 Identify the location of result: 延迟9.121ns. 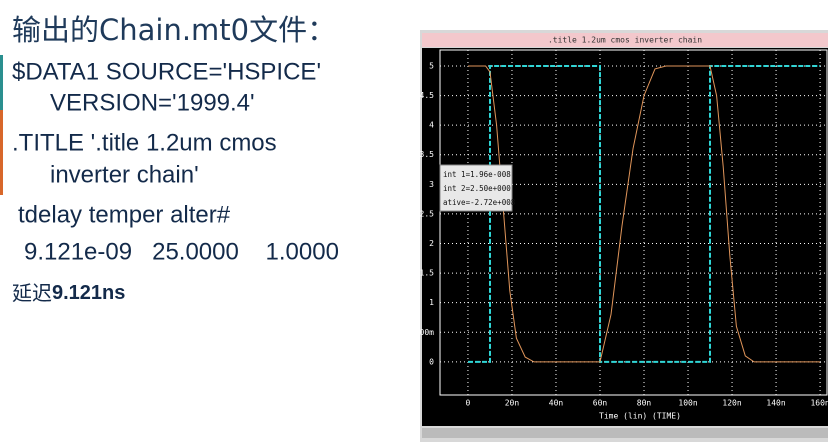
(68, 293).